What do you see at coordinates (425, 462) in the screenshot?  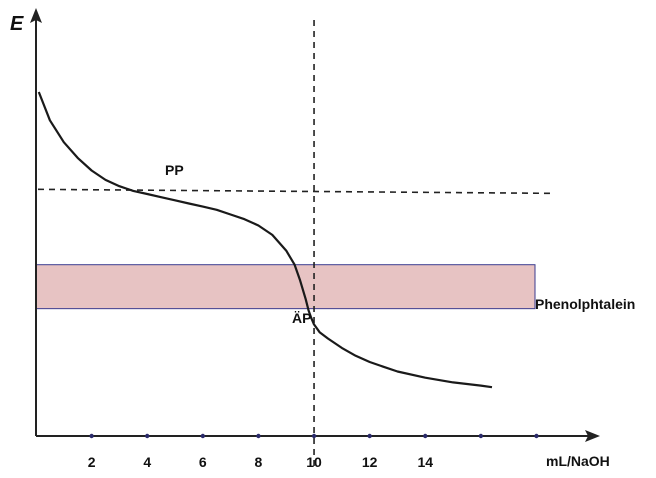 I see `x-tick-label: 14` at bounding box center [425, 462].